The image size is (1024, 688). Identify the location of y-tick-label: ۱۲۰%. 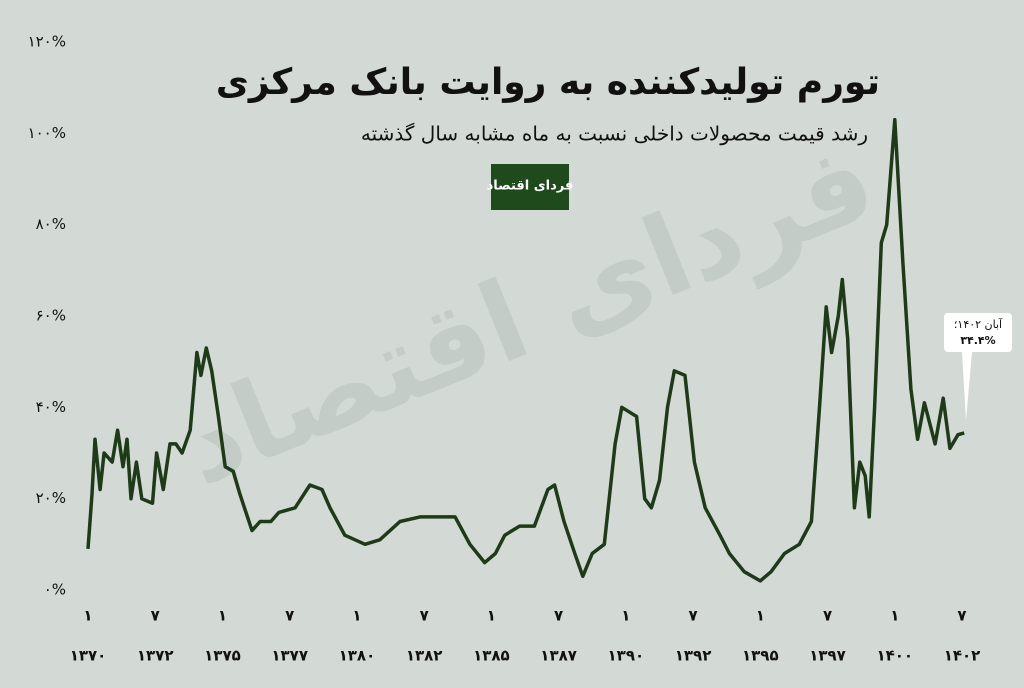
(47, 42).